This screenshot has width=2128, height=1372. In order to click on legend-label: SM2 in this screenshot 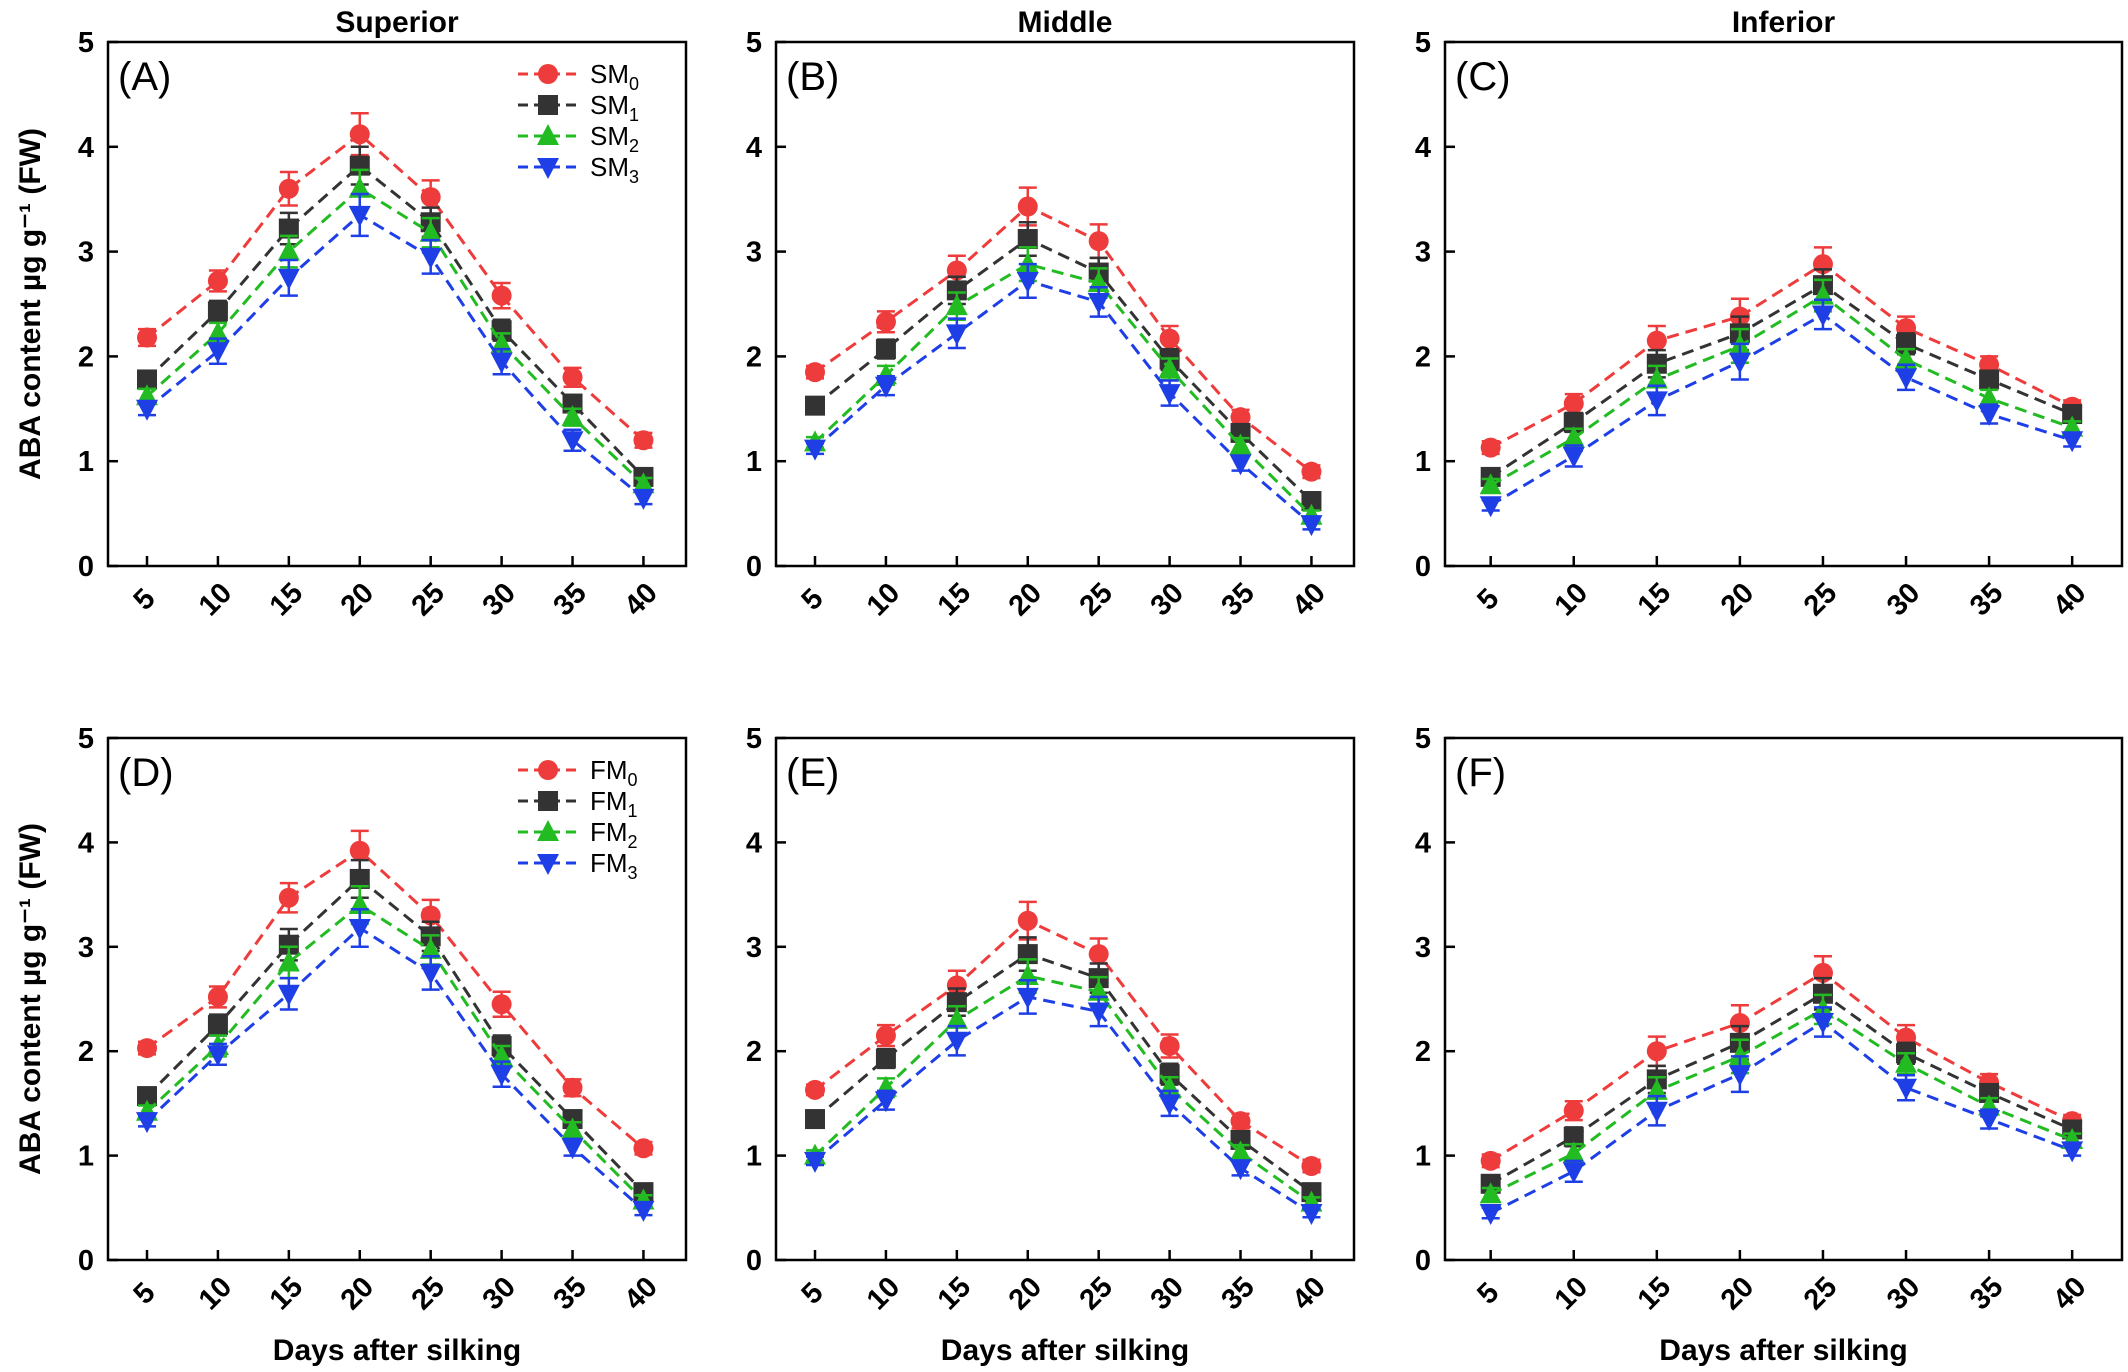, I will do `click(614, 138)`.